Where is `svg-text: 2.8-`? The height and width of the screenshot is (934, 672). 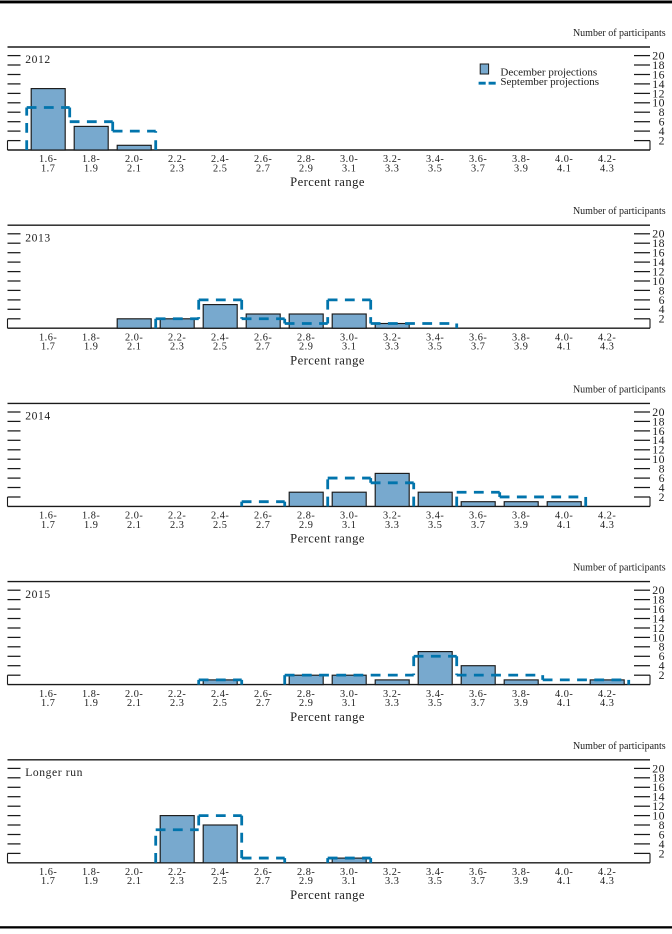 svg-text: 2.8- is located at coordinates (306, 159).